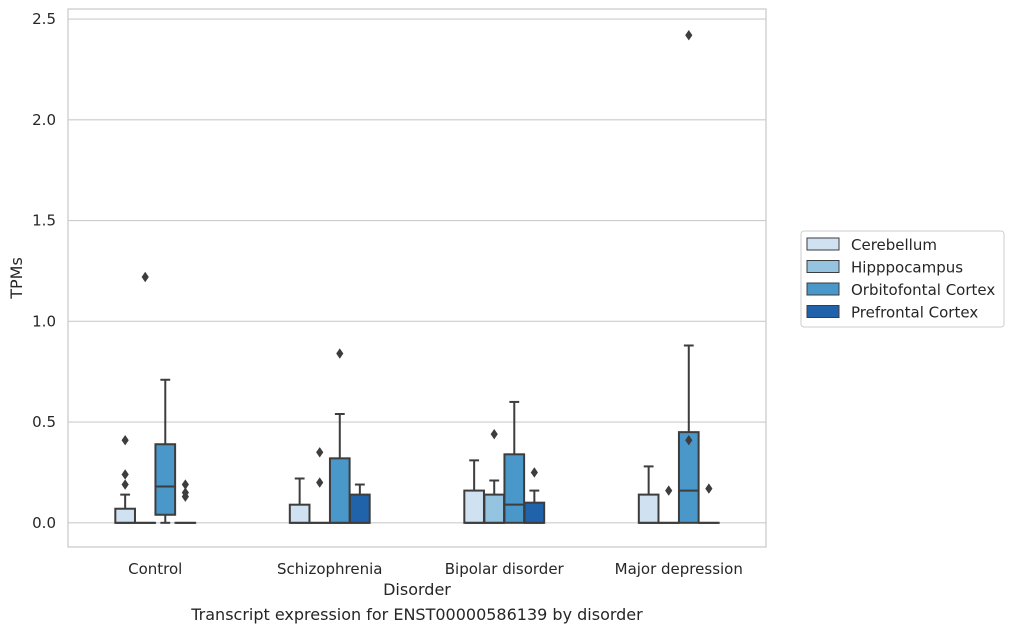  What do you see at coordinates (679, 569) in the screenshot?
I see `x-tick-label: Major depression` at bounding box center [679, 569].